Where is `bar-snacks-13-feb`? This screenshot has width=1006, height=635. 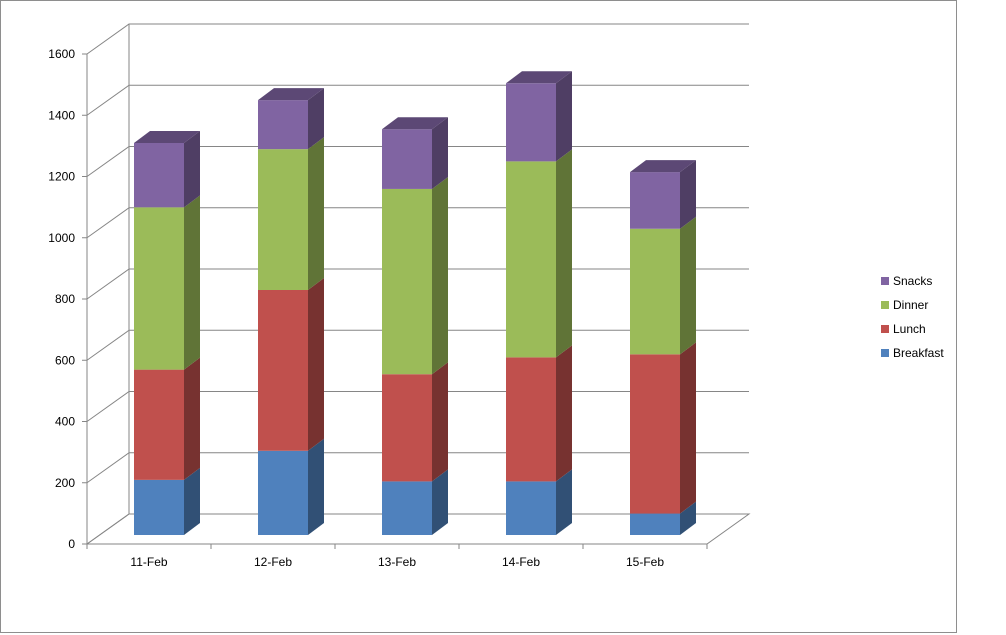
bar-snacks-13-feb is located at coordinates (415, 153).